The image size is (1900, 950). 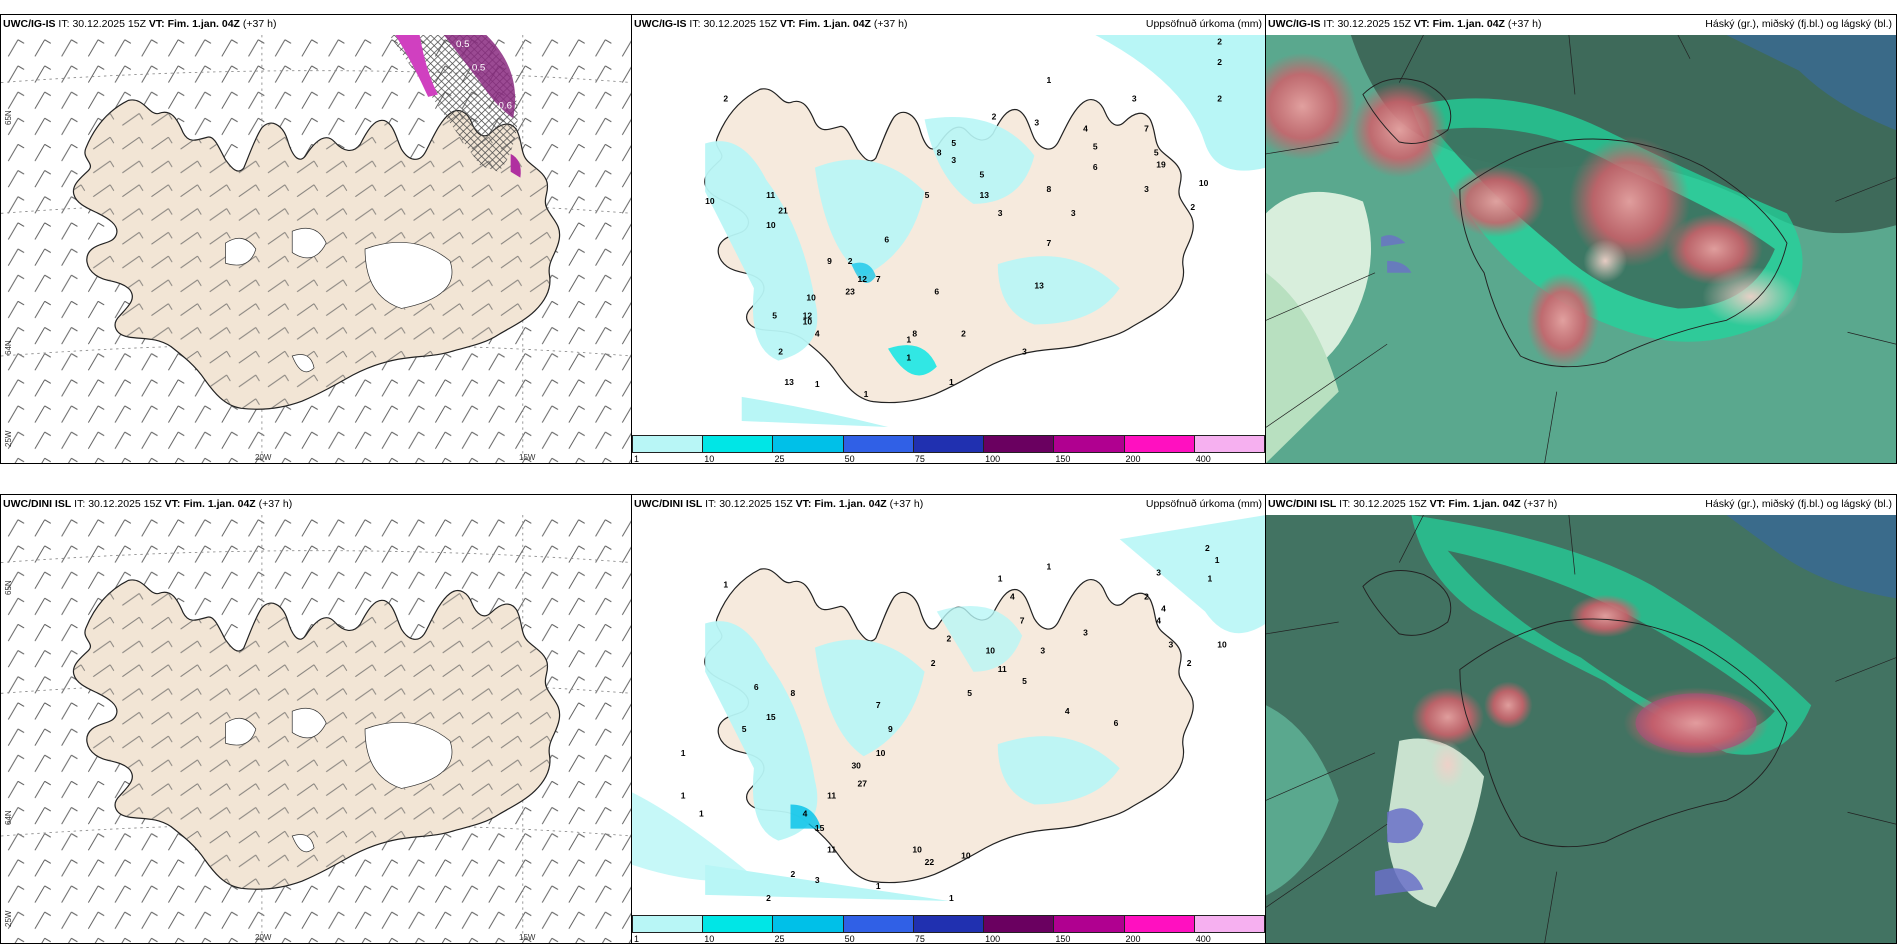 I want to click on wind-map: 0.5 0.5 0.6, so click(x=316, y=249).